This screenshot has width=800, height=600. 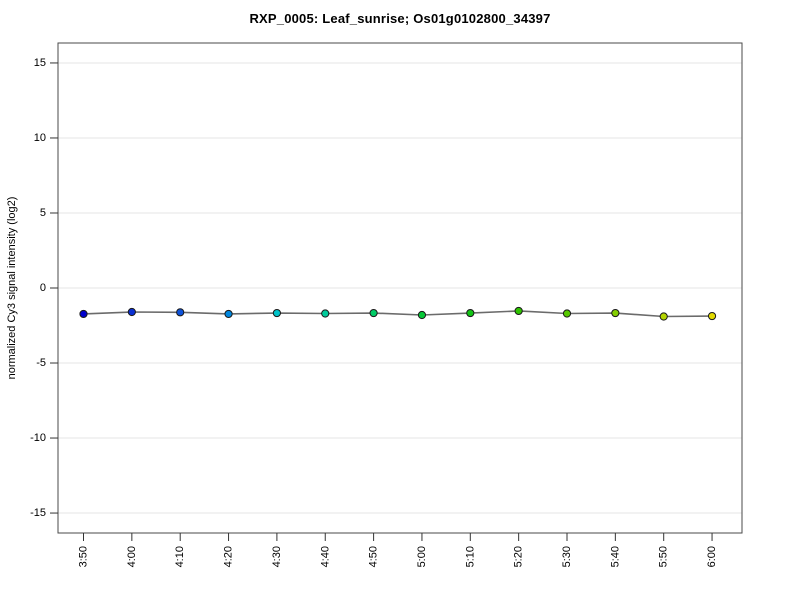 I want to click on x-tick-label: 4:40, so click(x=325, y=556).